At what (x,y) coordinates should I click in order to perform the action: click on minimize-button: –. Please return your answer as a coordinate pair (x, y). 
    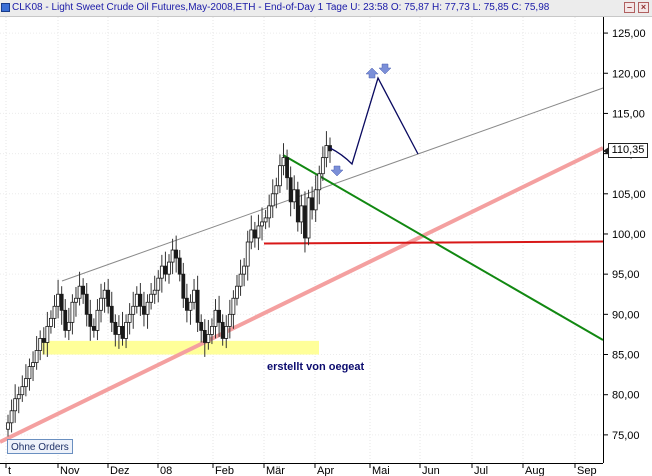
    Looking at the image, I should click on (629, 7).